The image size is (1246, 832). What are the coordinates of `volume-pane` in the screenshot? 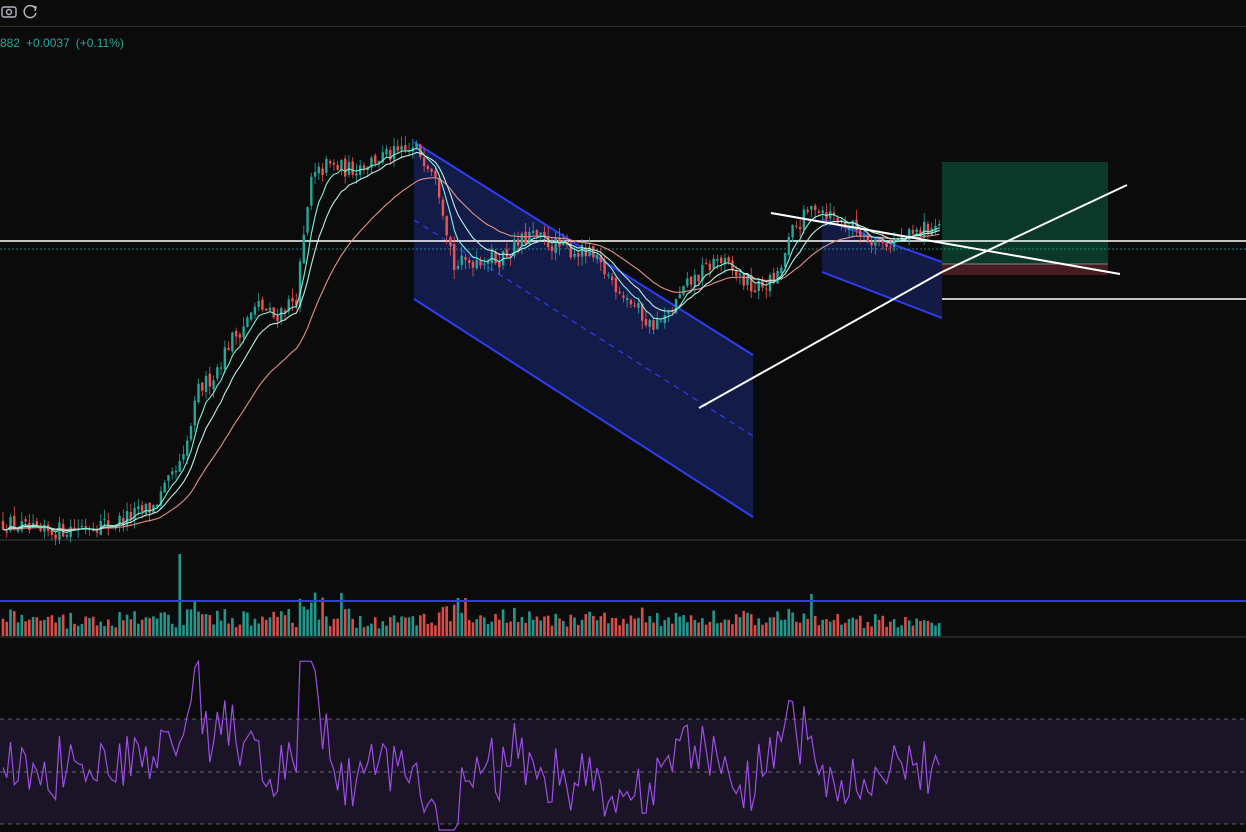 It's located at (623, 595).